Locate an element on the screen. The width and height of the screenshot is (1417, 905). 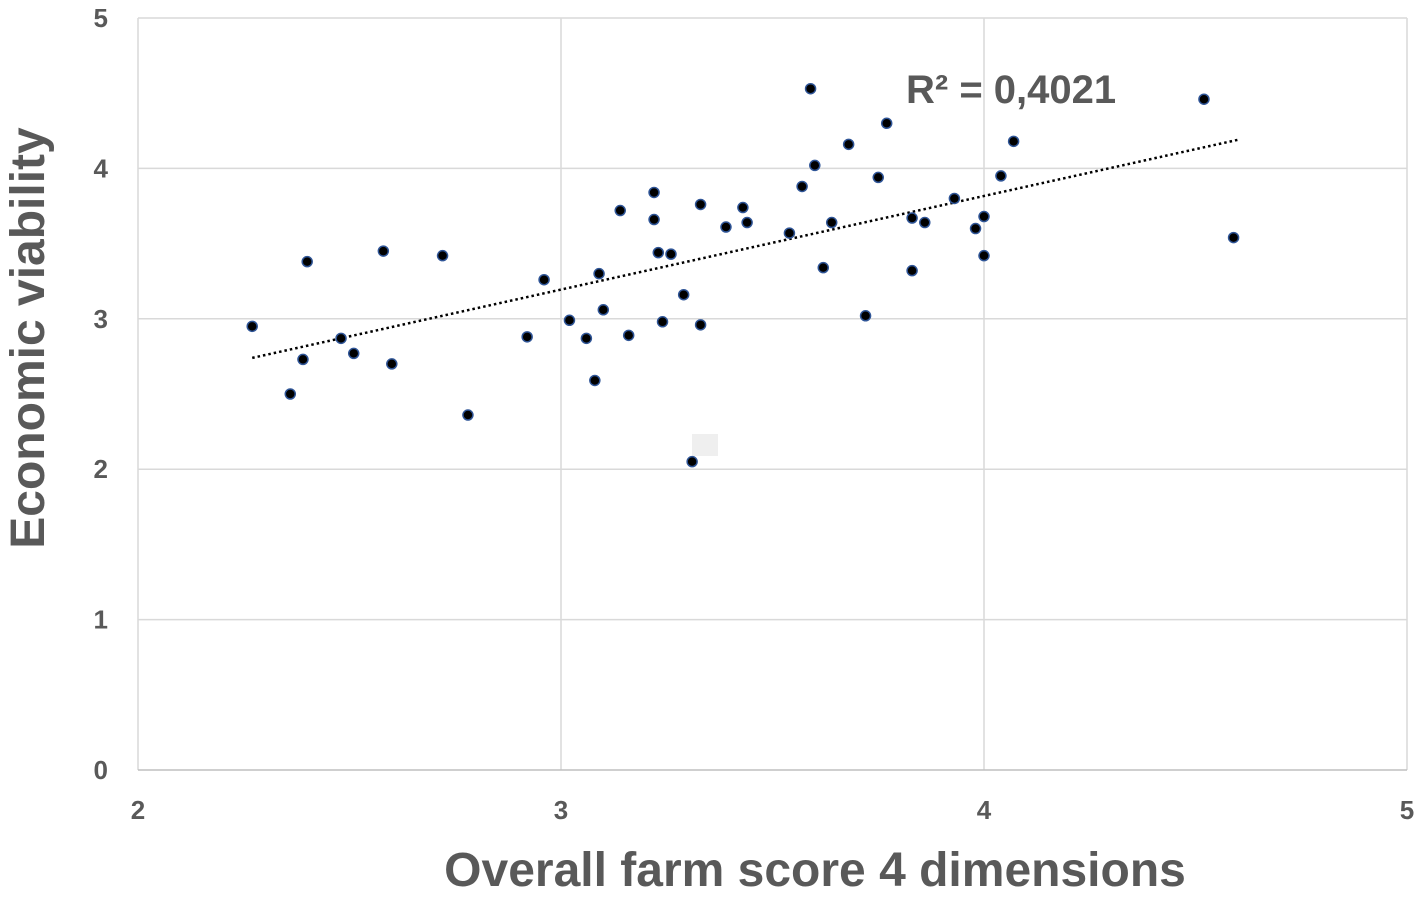
y-tick-label: 4 is located at coordinates (101, 168).